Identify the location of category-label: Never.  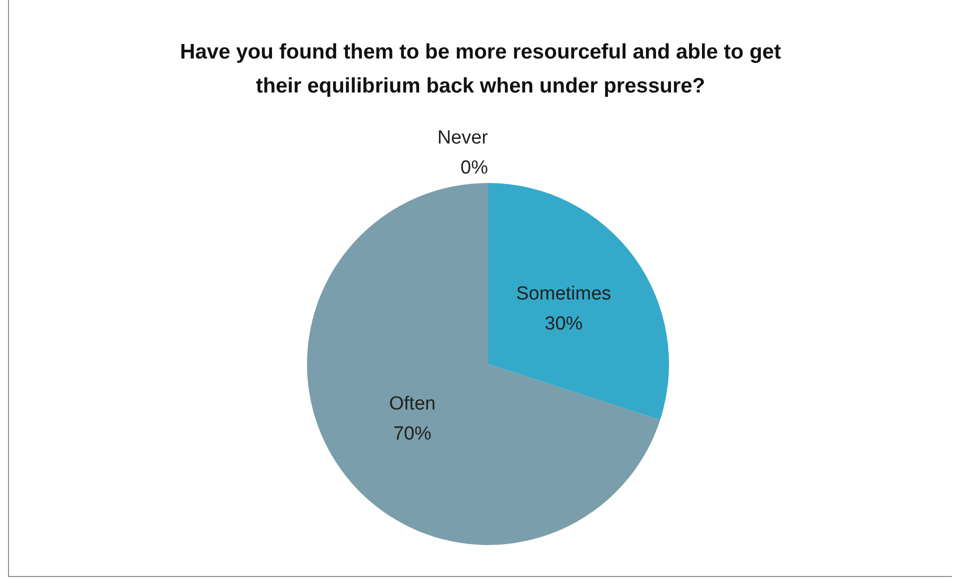
(462, 138).